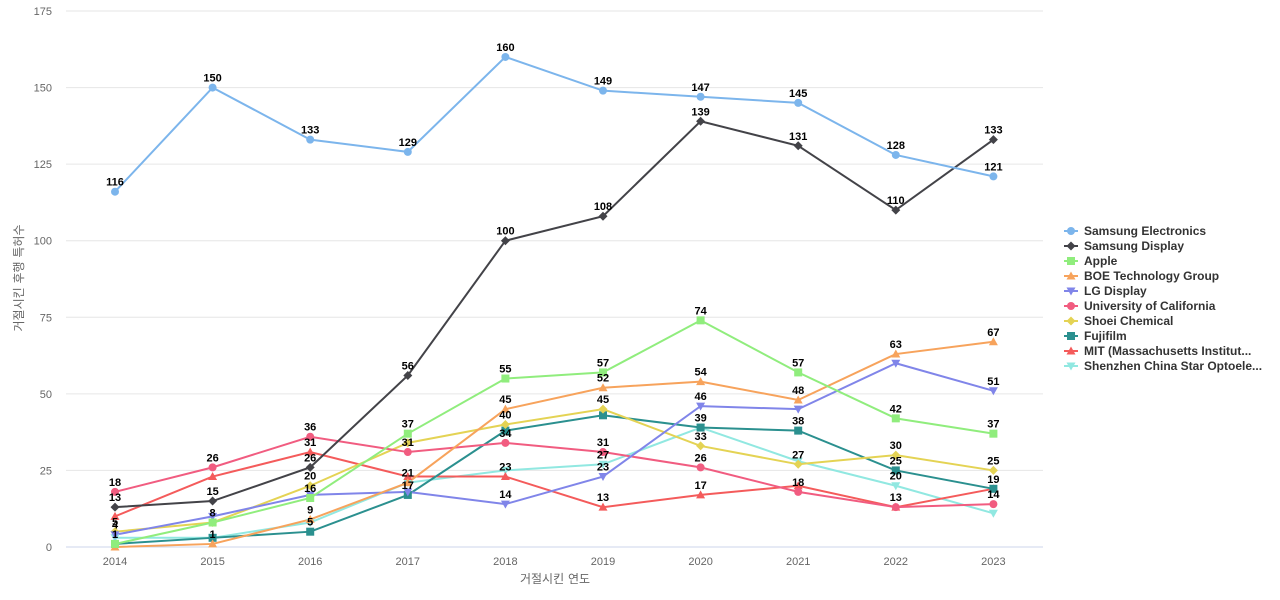  What do you see at coordinates (408, 366) in the screenshot?
I see `data-label: 56` at bounding box center [408, 366].